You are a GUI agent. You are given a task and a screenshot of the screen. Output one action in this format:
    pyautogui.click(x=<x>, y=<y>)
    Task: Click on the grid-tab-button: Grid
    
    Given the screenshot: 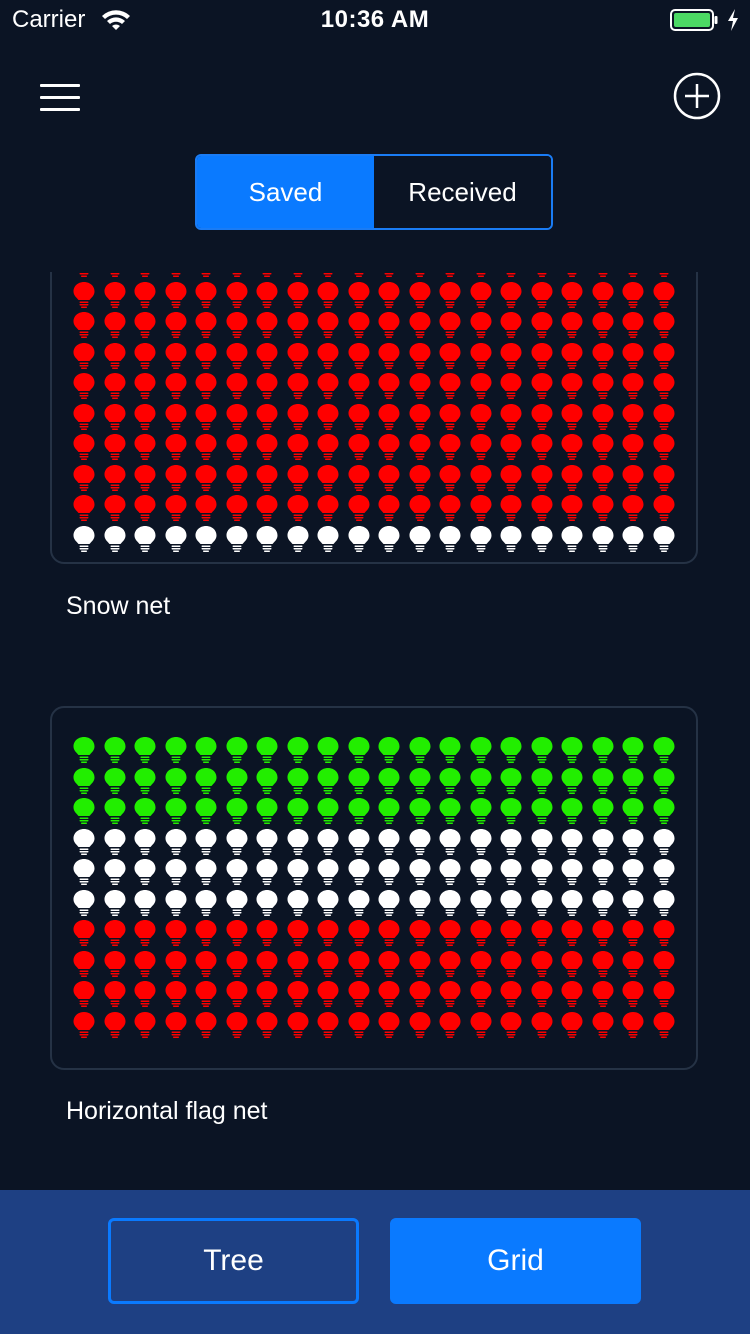 What is the action you would take?
    pyautogui.click(x=515, y=1261)
    